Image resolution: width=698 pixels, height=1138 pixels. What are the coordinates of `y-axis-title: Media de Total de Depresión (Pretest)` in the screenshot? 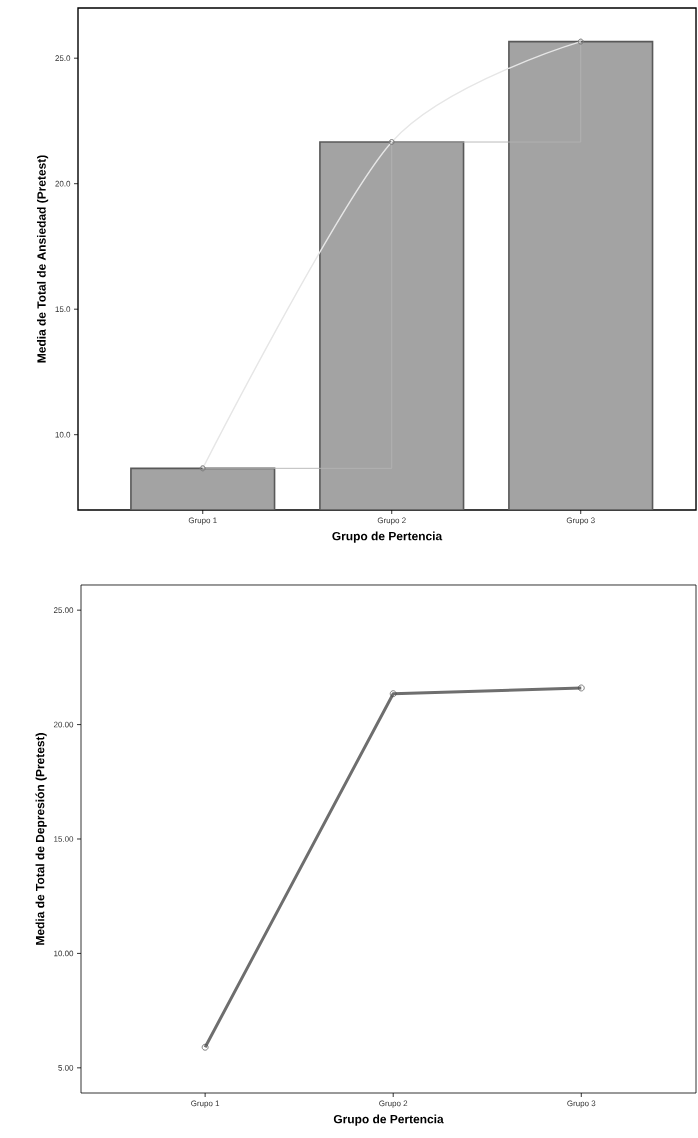 It's located at (41, 839).